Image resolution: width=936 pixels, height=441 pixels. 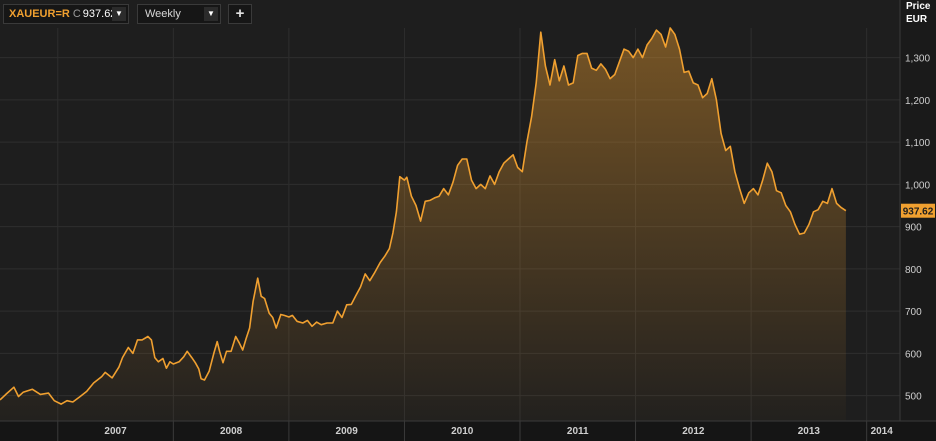 I want to click on x-tick-label: 2007, so click(x=115, y=431).